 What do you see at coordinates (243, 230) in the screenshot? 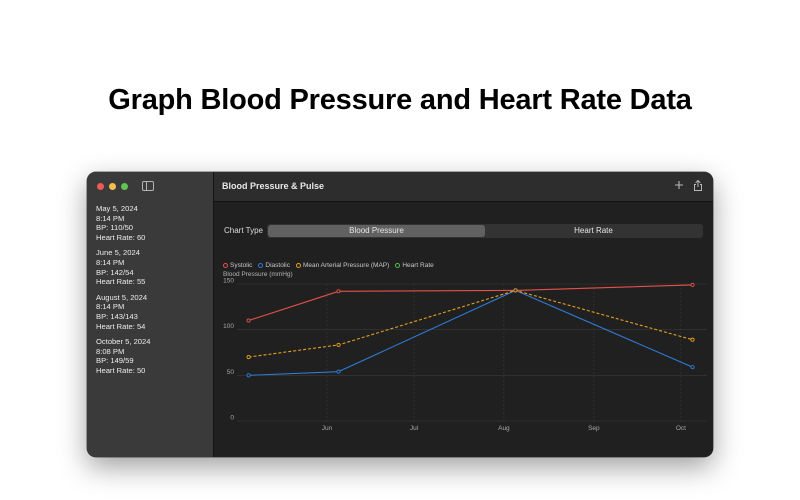
I see `chart-type-label: Chart Type` at bounding box center [243, 230].